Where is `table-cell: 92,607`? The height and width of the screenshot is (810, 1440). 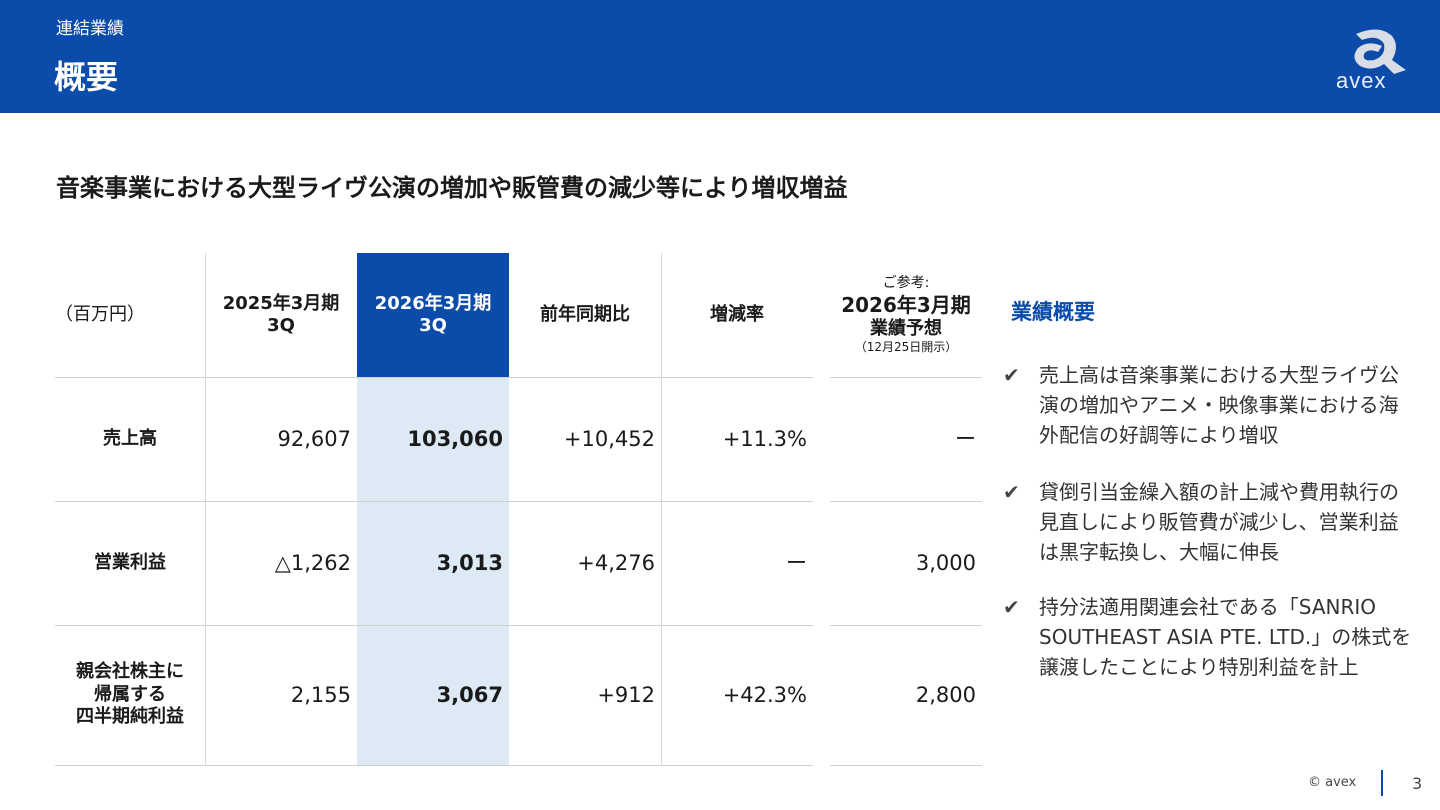 table-cell: 92,607 is located at coordinates (314, 438).